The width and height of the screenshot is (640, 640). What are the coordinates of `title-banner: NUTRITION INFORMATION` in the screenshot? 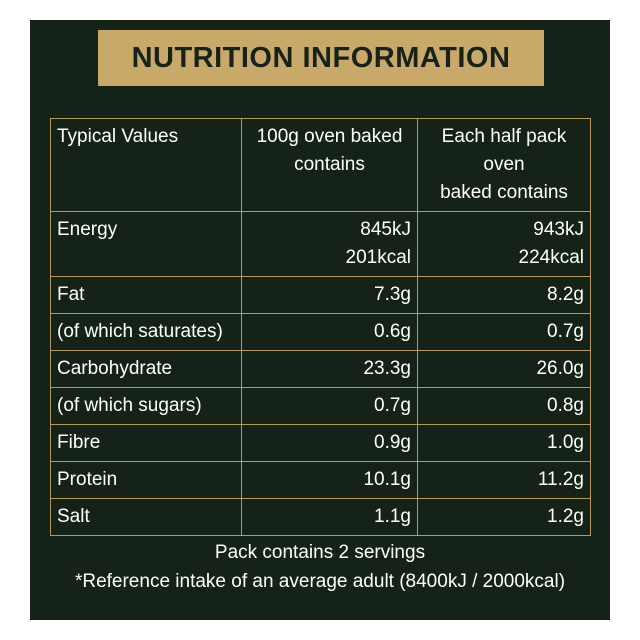 It's located at (321, 58).